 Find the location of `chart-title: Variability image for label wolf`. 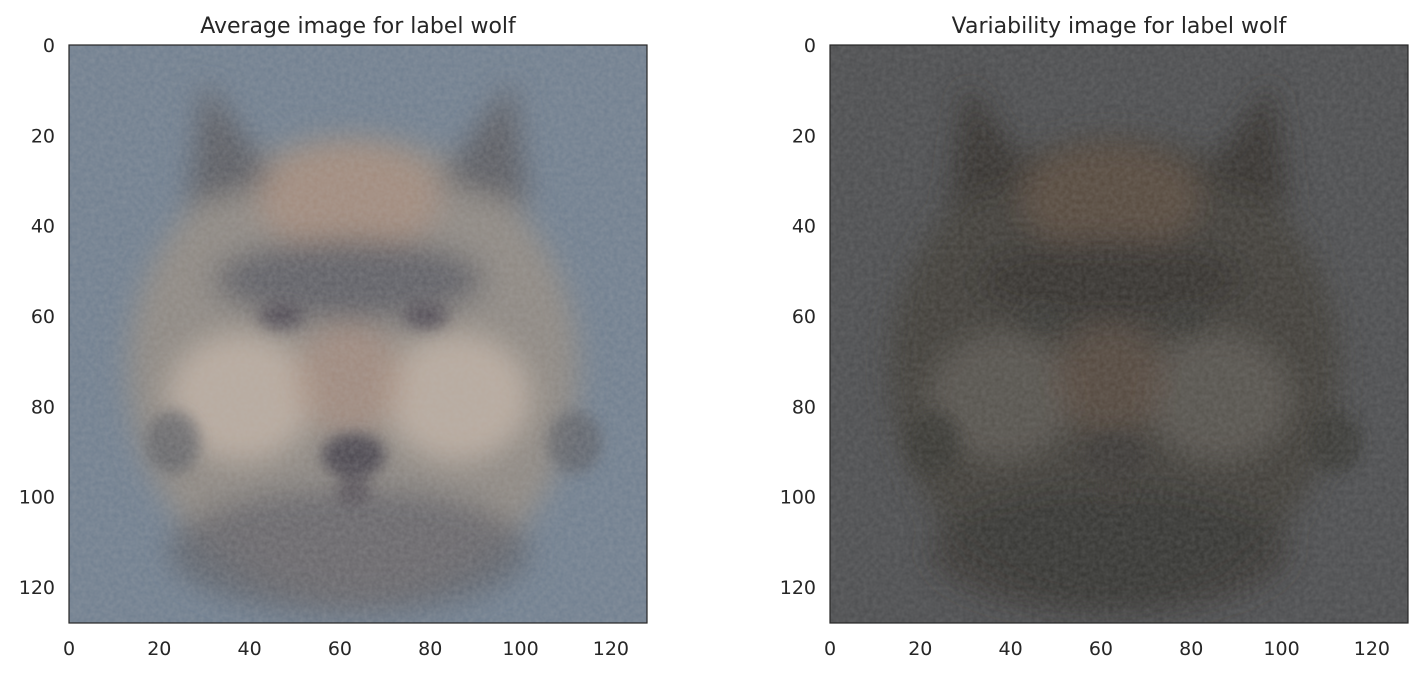

chart-title: Variability image for label wolf is located at coordinates (1120, 26).